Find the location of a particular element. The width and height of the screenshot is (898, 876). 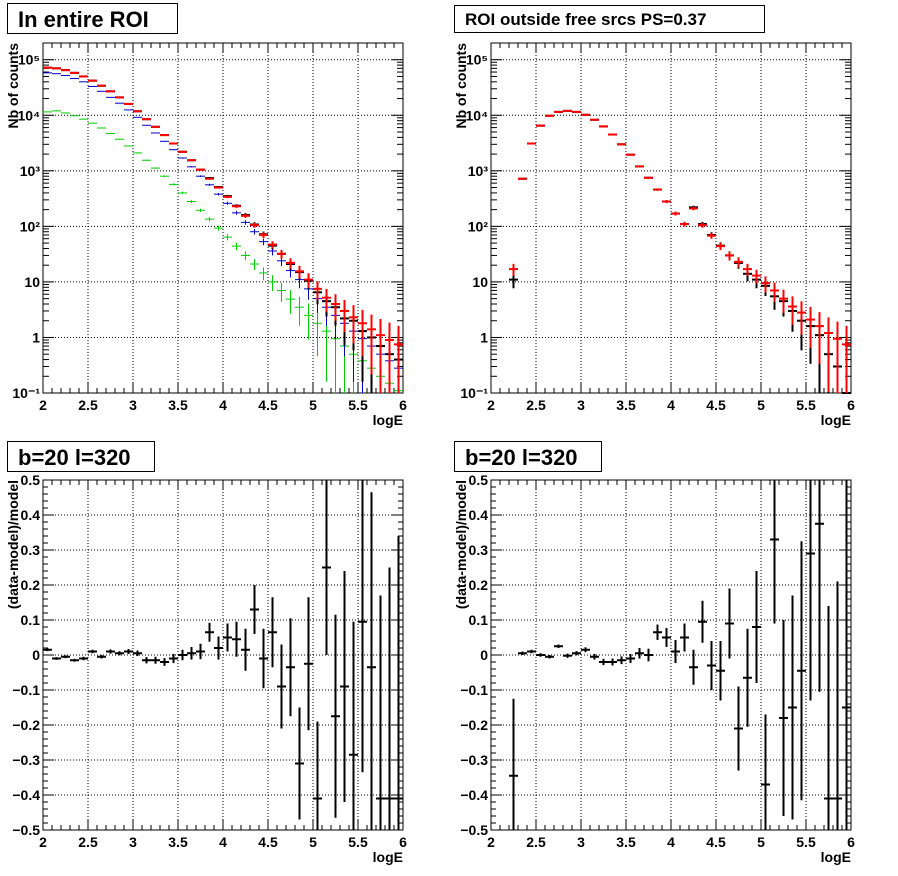

series-ff0000 is located at coordinates (223, 229).